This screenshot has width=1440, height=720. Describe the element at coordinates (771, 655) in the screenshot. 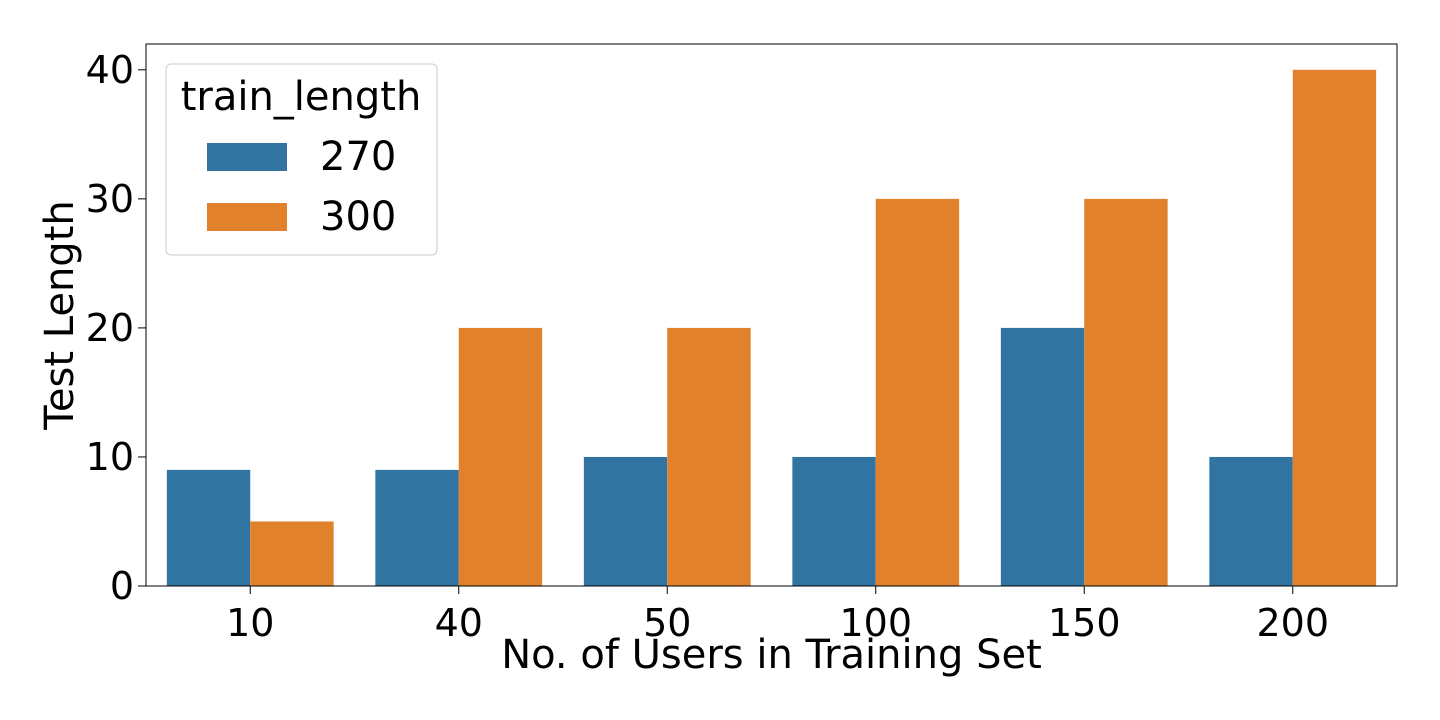

I see `x-axis-label: No. of Users in Training Set` at that location.